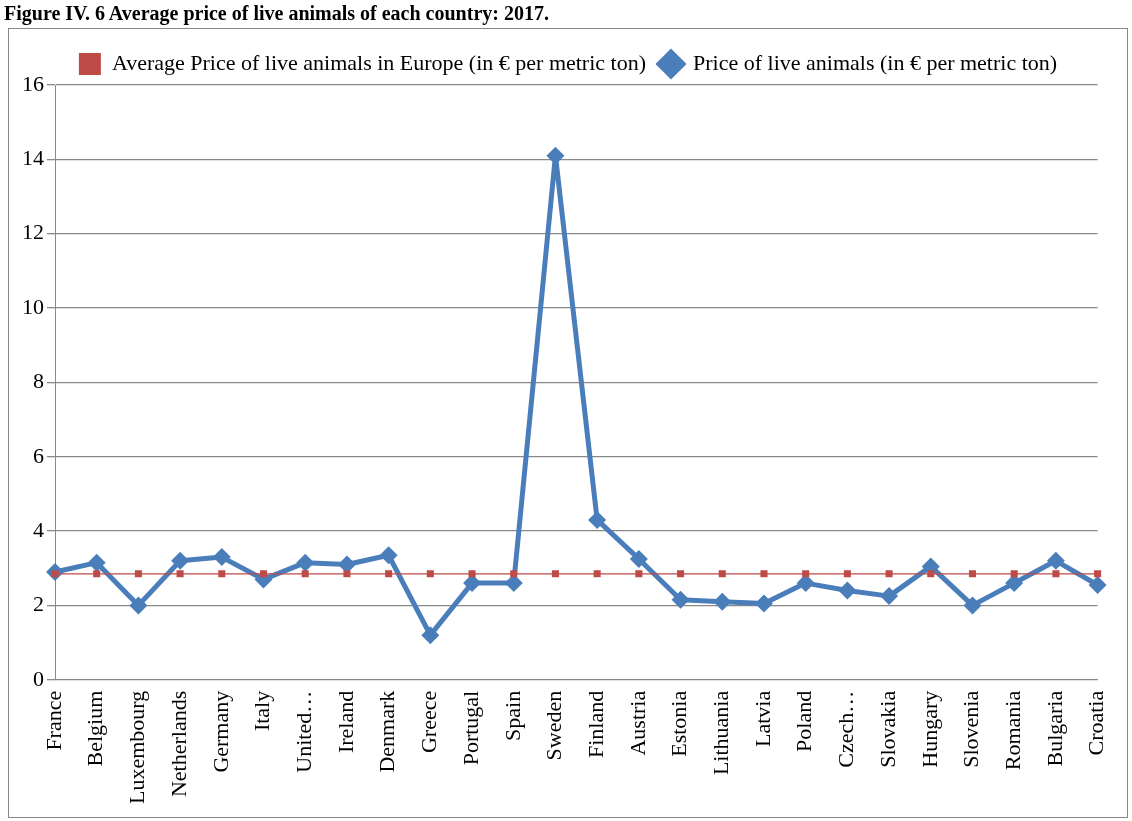 The height and width of the screenshot is (821, 1132). What do you see at coordinates (1012, 730) in the screenshot?
I see `x-tick-label: Romania` at bounding box center [1012, 730].